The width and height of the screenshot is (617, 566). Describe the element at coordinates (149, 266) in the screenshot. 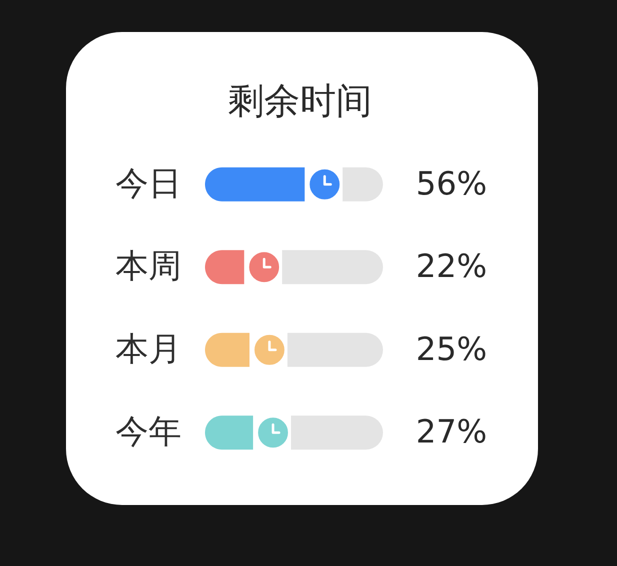

I see `y-tick-label: 本周` at that location.